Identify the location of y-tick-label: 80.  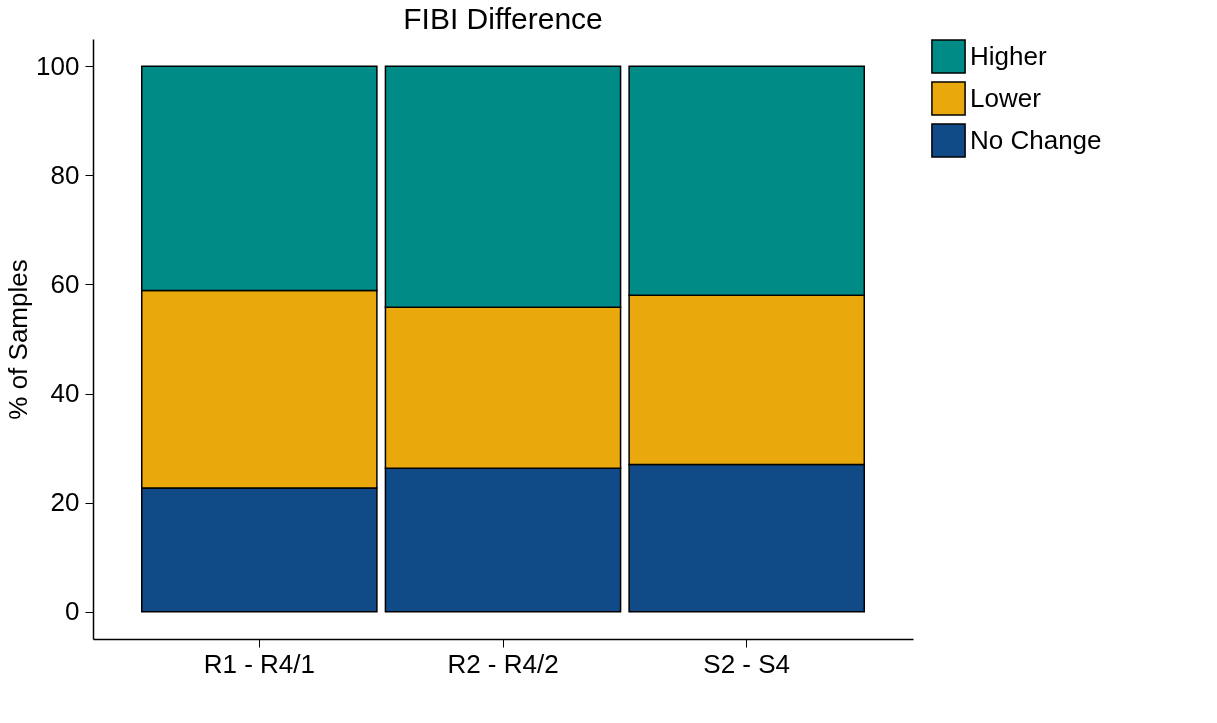
(65, 174).